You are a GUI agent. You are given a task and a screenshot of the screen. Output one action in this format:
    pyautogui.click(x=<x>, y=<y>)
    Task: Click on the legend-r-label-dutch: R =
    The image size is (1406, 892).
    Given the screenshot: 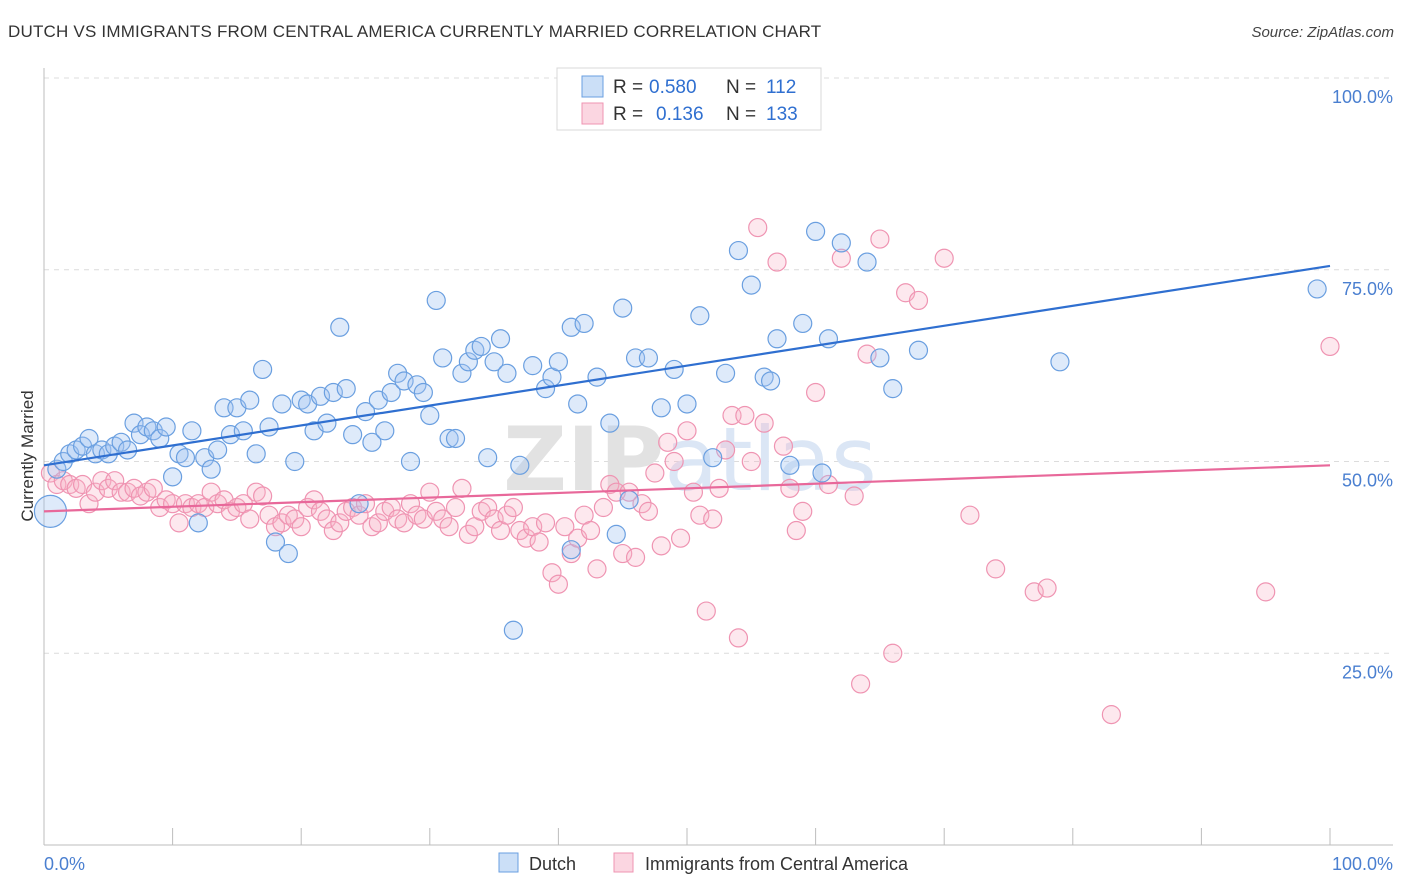 What is the action you would take?
    pyautogui.click(x=628, y=87)
    